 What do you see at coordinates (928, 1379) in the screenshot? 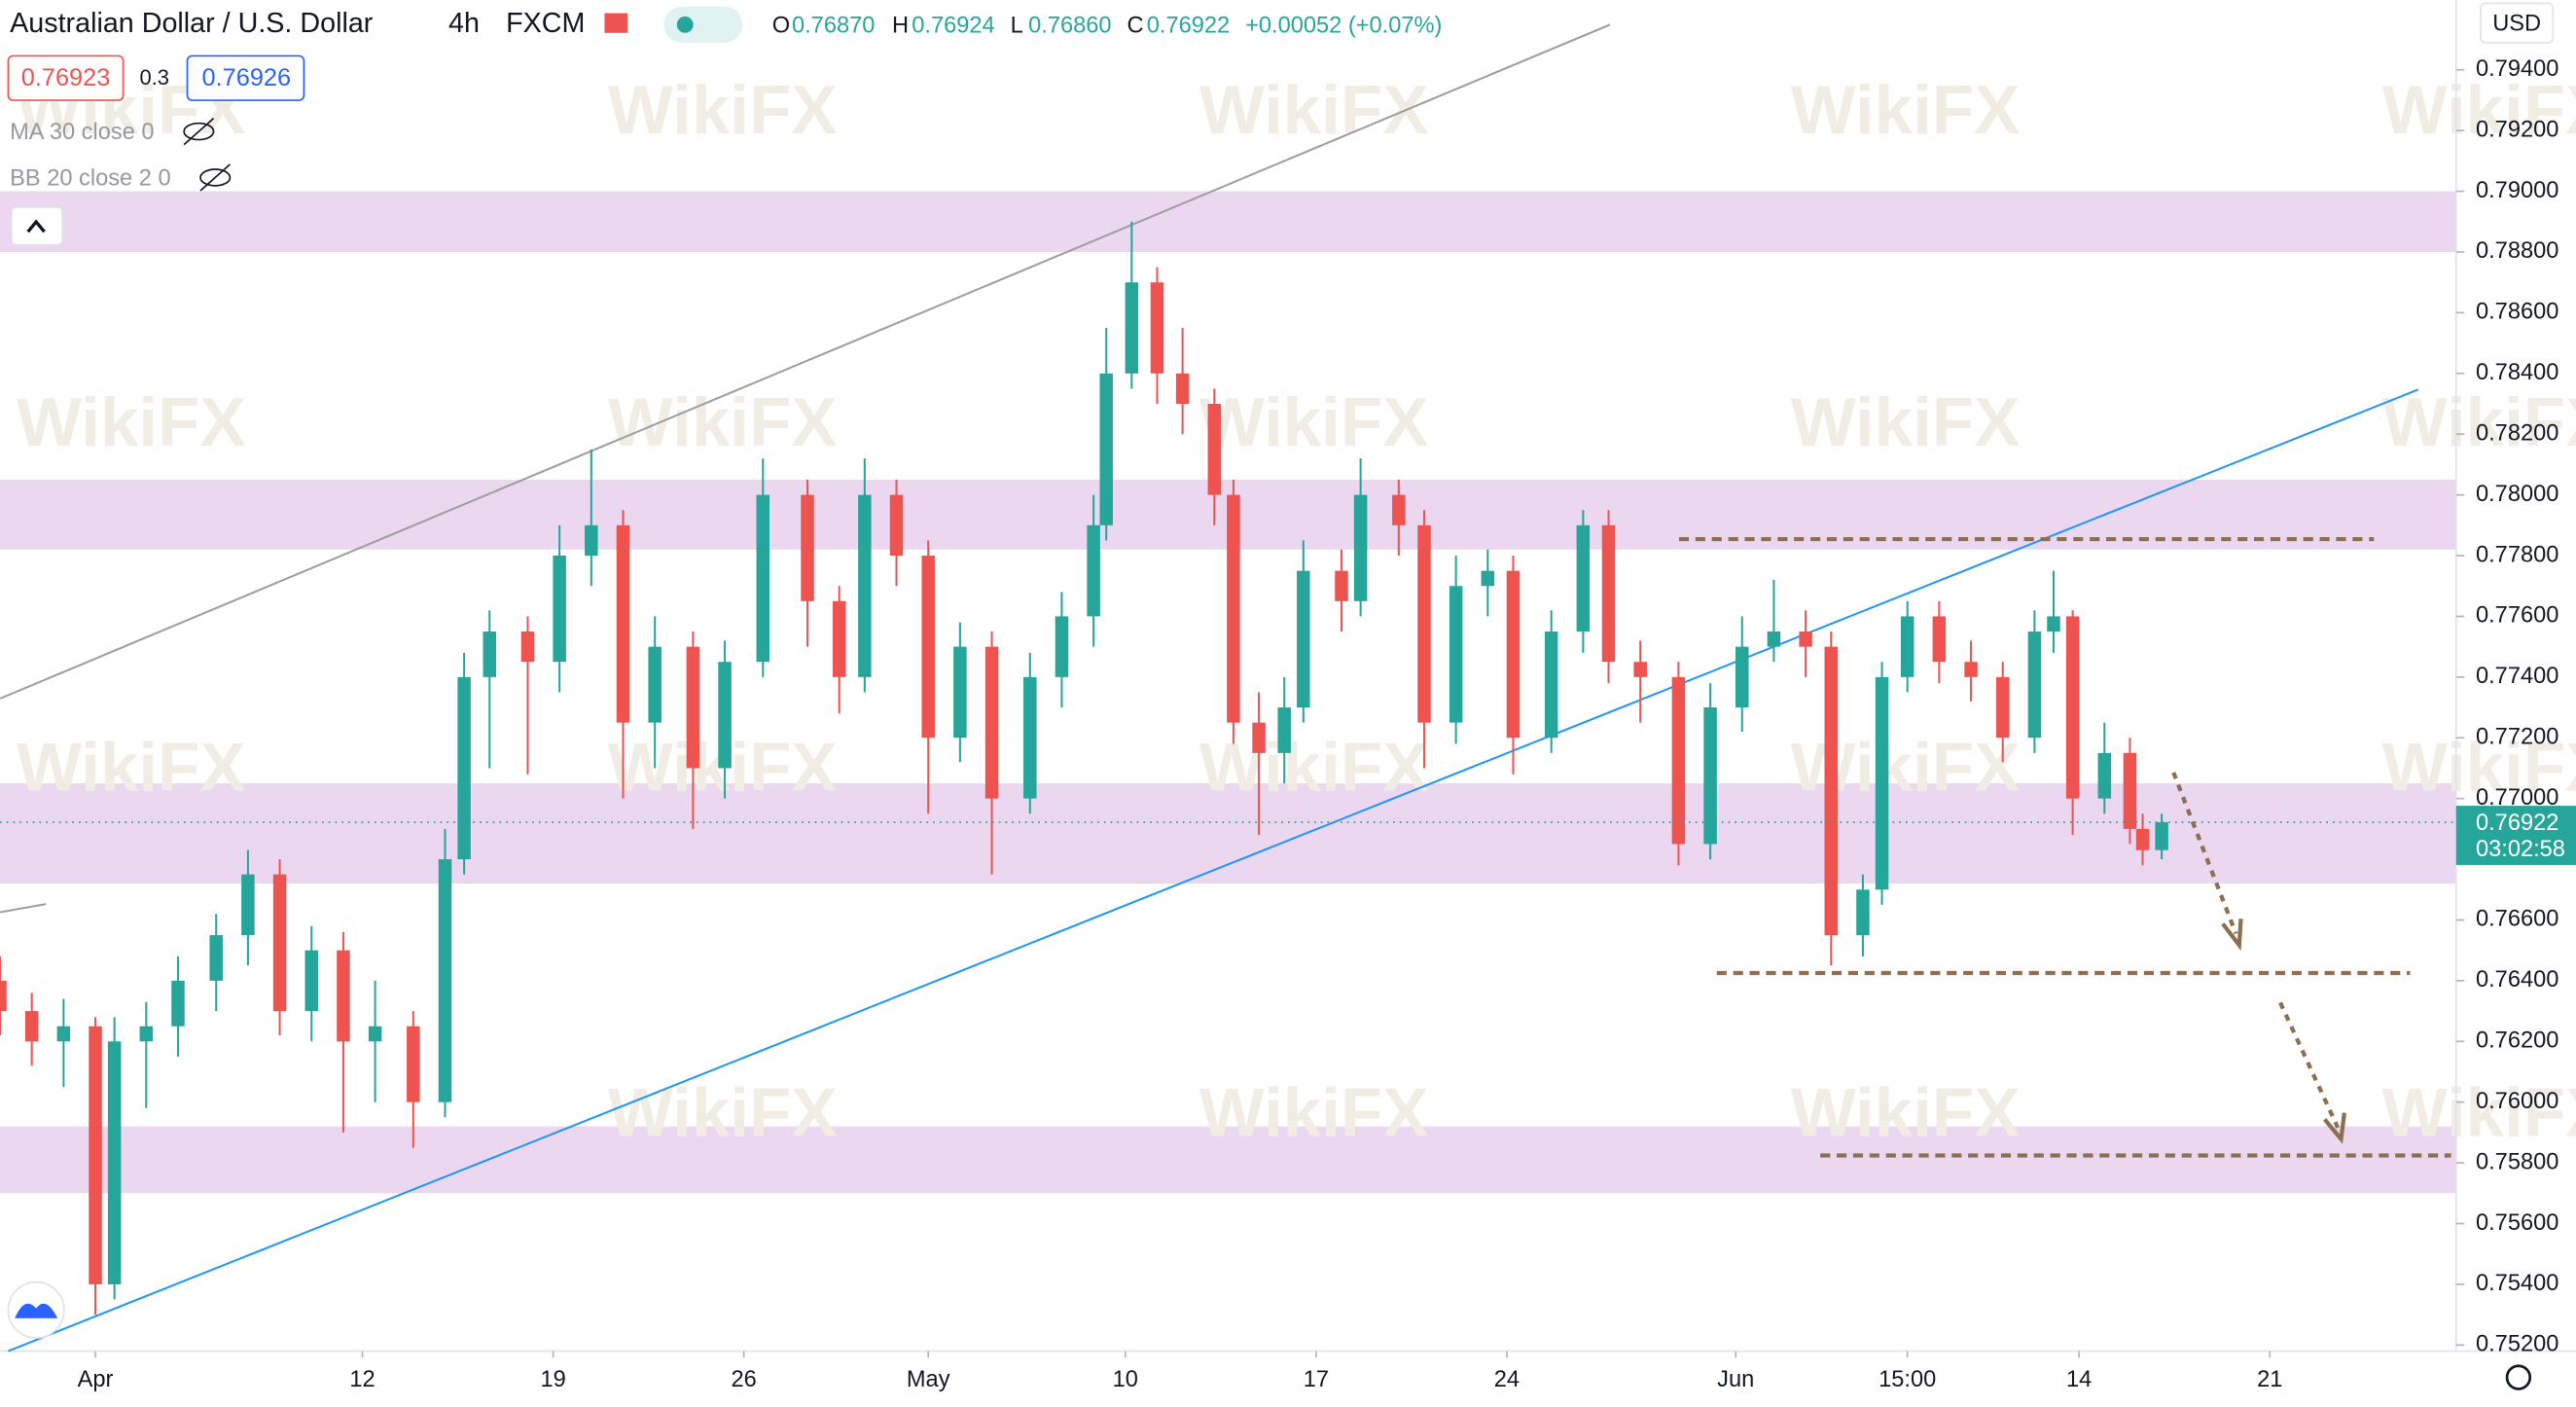
I see `x-tick-label: May` at bounding box center [928, 1379].